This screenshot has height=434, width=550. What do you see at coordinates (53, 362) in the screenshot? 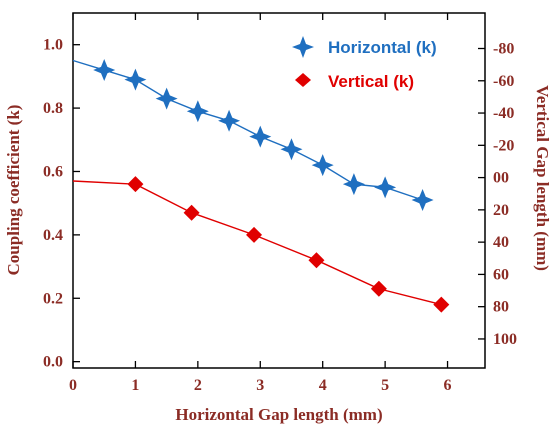
I see `y-tick-label: 0.0` at bounding box center [53, 362].